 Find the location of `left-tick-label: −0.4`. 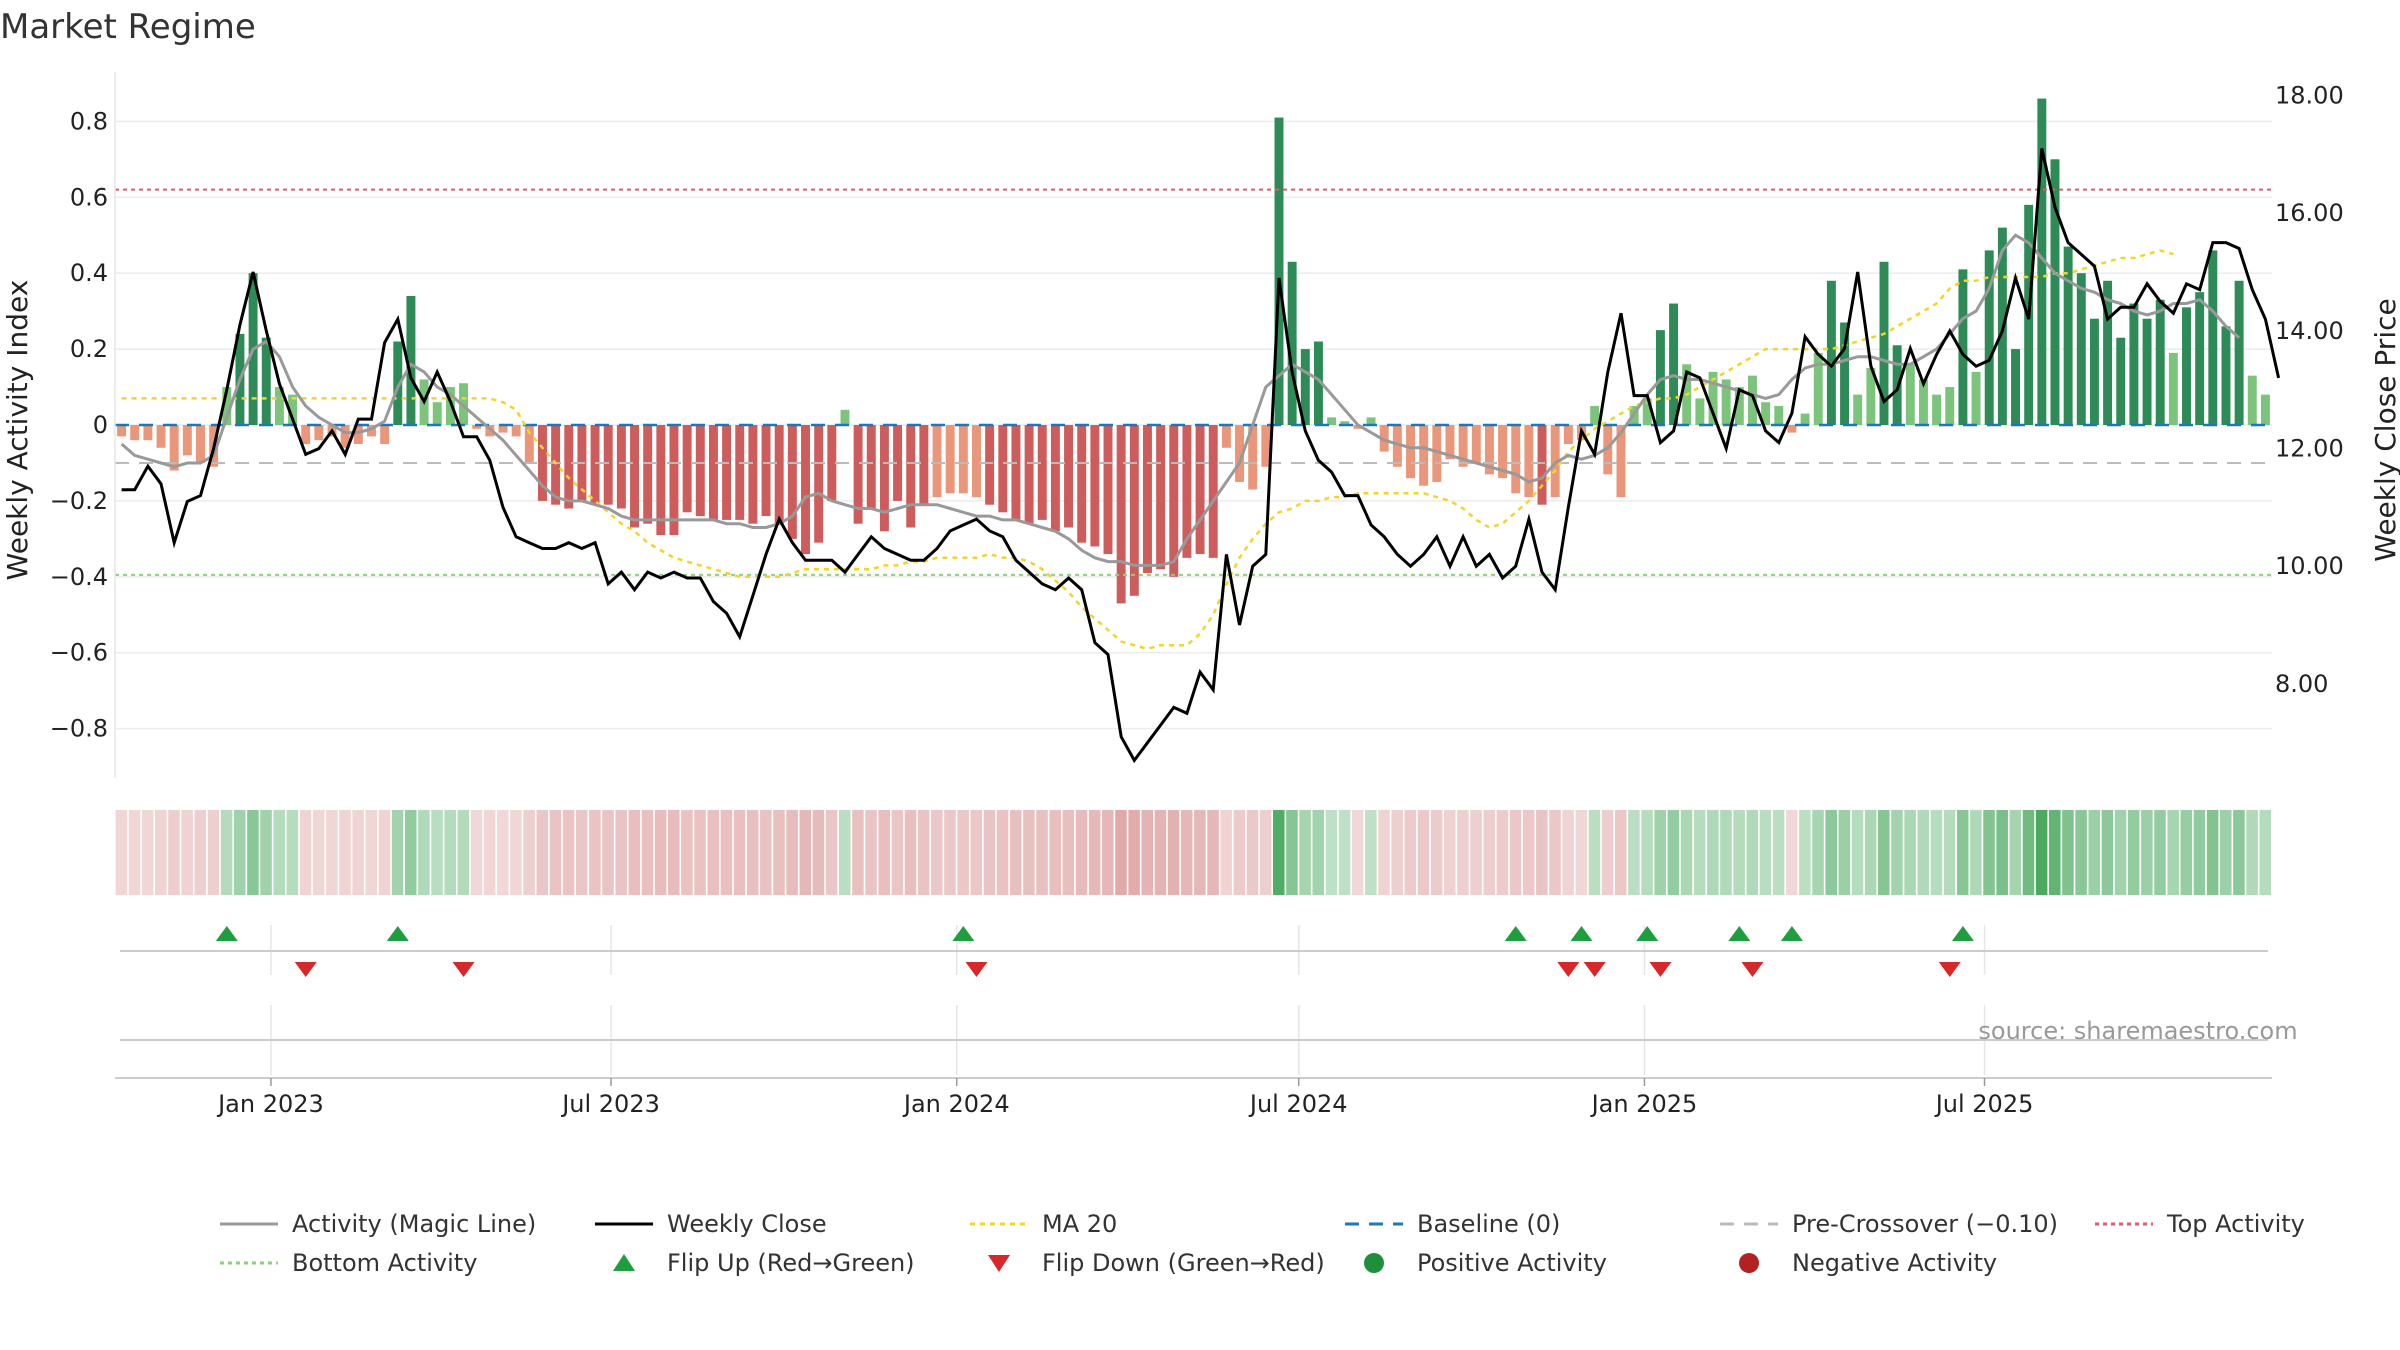

left-tick-label: −0.4 is located at coordinates (79, 577).